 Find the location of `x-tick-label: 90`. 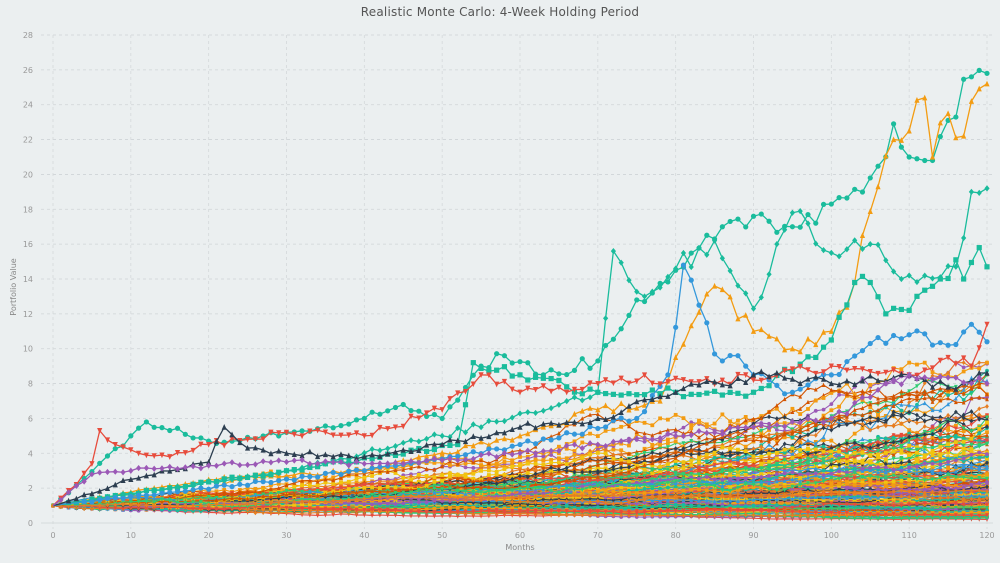

x-tick-label: 90 is located at coordinates (753, 535).